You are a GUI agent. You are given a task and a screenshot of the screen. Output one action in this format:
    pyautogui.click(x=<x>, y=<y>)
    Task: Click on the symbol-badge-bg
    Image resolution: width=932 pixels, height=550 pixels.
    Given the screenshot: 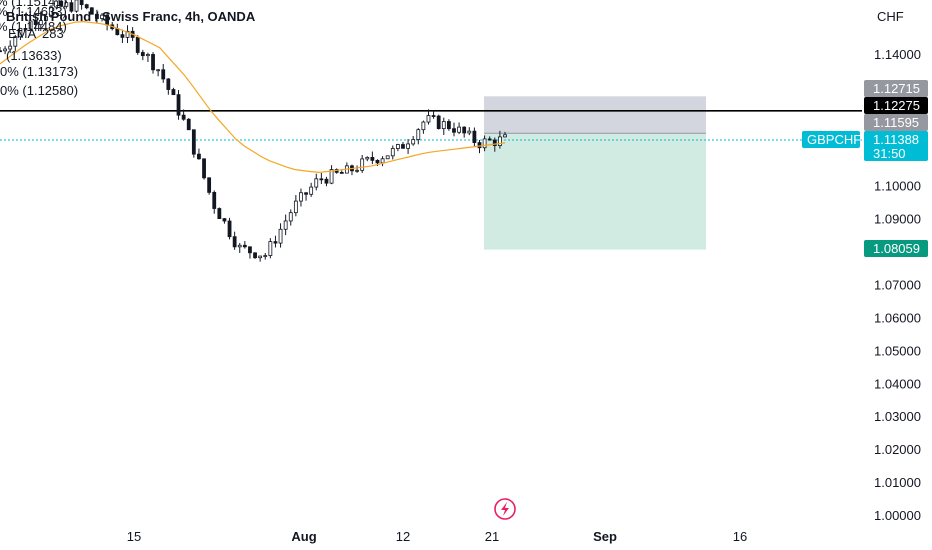 What is the action you would take?
    pyautogui.click(x=831, y=139)
    